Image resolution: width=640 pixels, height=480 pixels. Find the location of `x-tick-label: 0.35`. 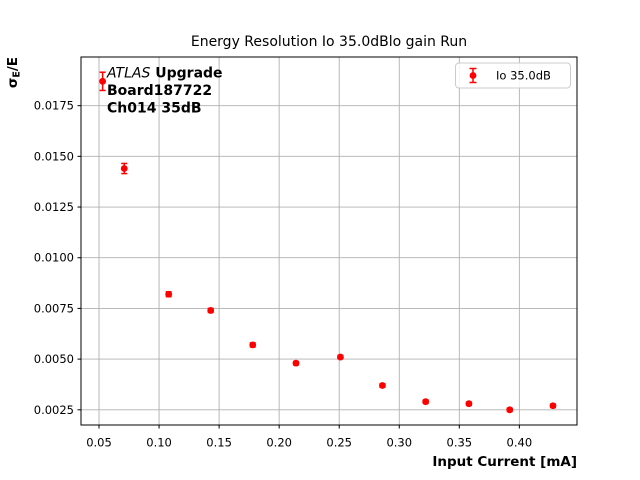

x-tick-label: 0.35 is located at coordinates (460, 443).